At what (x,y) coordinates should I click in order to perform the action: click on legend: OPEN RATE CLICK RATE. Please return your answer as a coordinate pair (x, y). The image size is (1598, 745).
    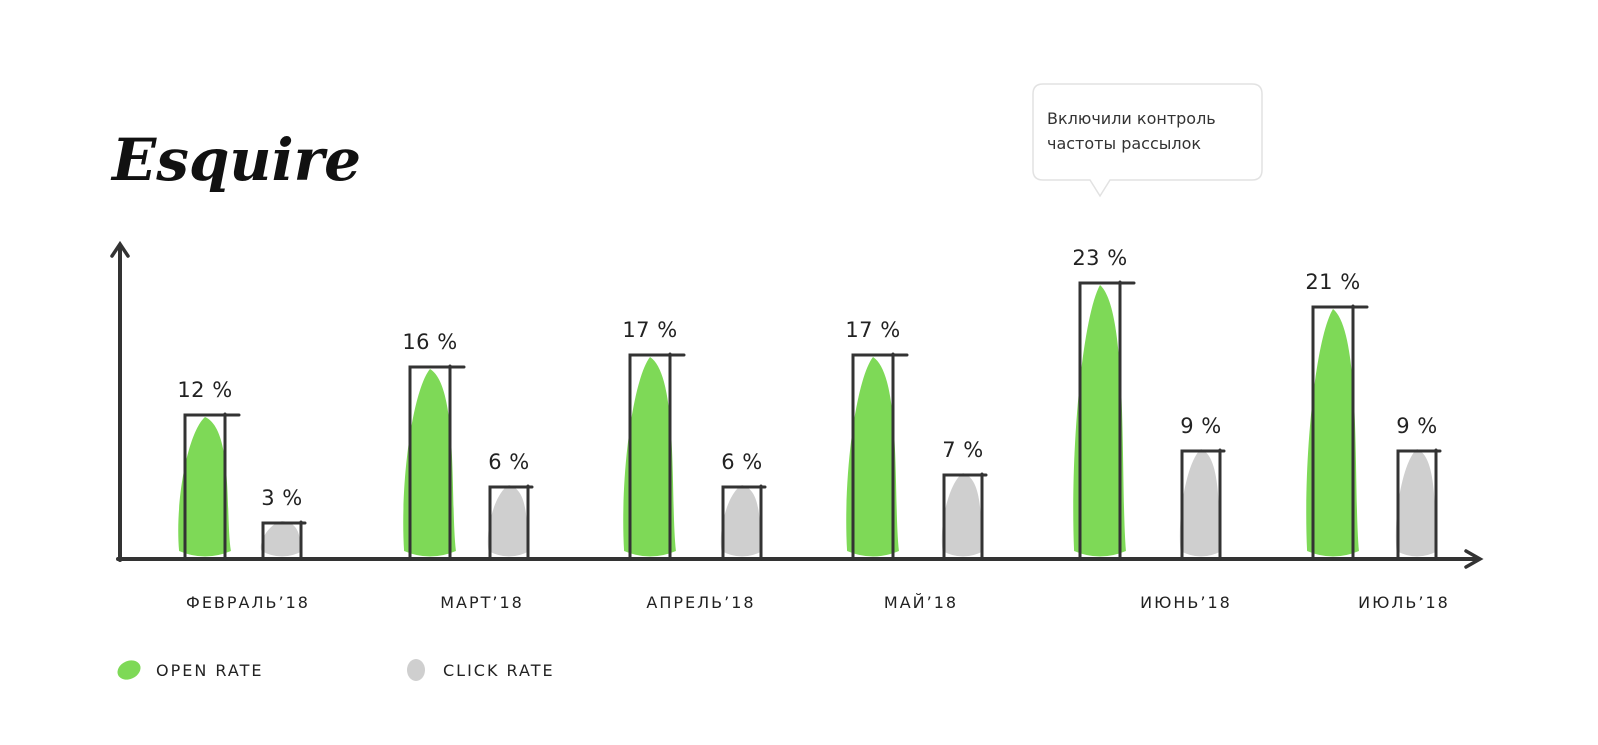
    Looking at the image, I should click on (336, 670).